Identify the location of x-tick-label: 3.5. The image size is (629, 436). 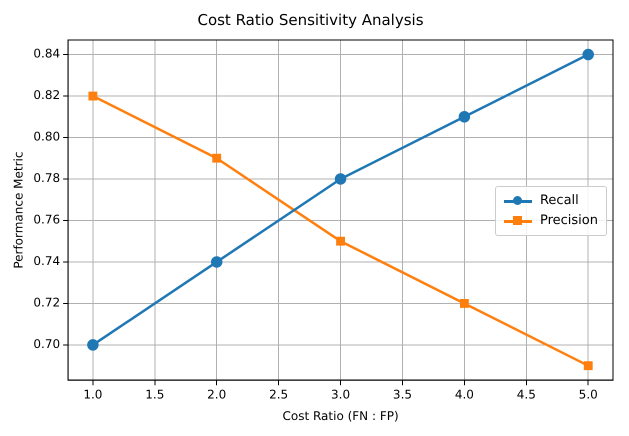
(402, 395).